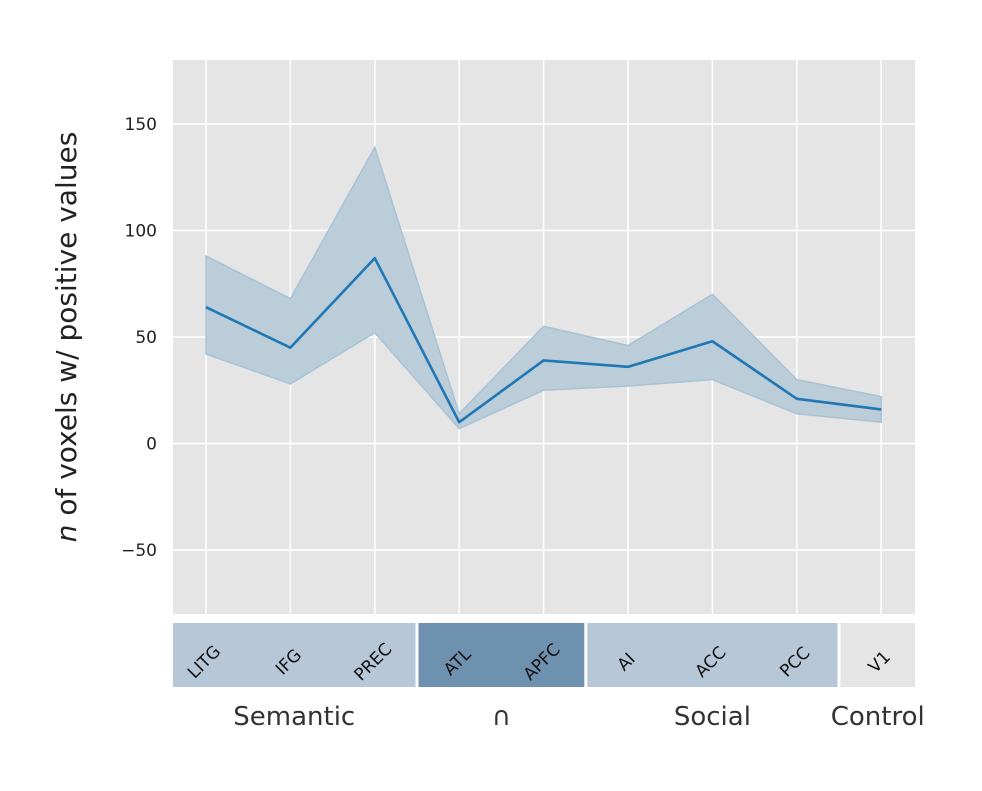 The image size is (982, 791). What do you see at coordinates (141, 125) in the screenshot?
I see `y-tick-label: 150` at bounding box center [141, 125].